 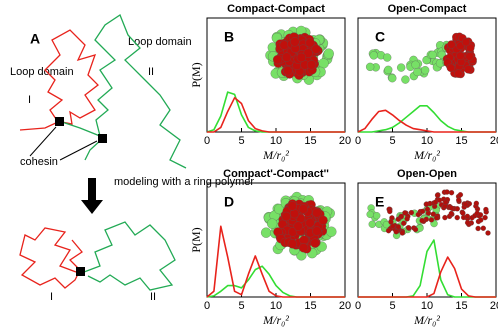 What do you see at coordinates (102, 138) in the screenshot?
I see `cohesin-box` at bounding box center [102, 138].